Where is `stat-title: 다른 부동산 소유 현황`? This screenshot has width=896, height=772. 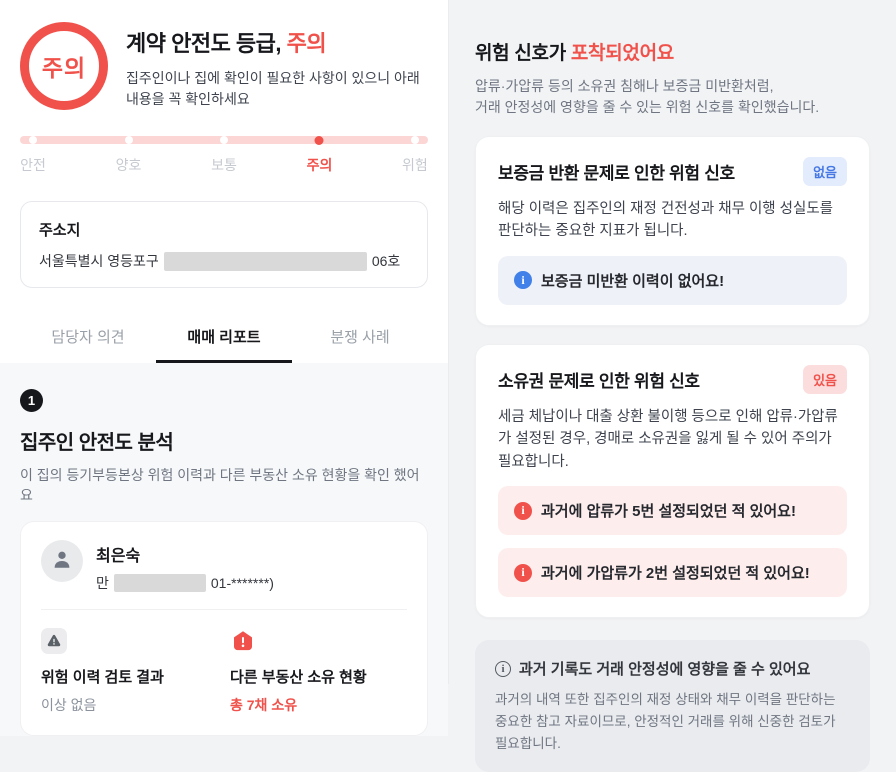 stat-title: 다른 부동산 소유 현황 is located at coordinates (298, 677).